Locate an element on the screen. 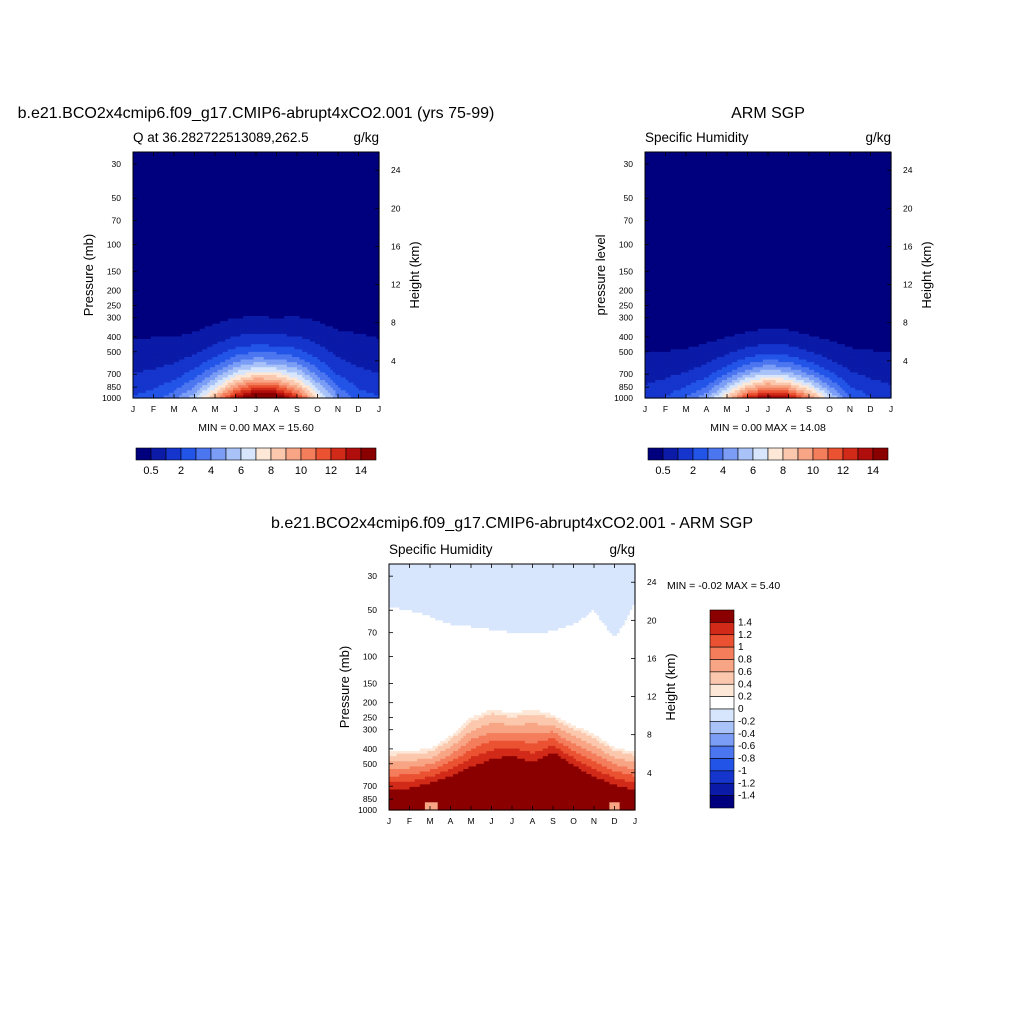  panel-units-label: g/kg is located at coordinates (622, 549).